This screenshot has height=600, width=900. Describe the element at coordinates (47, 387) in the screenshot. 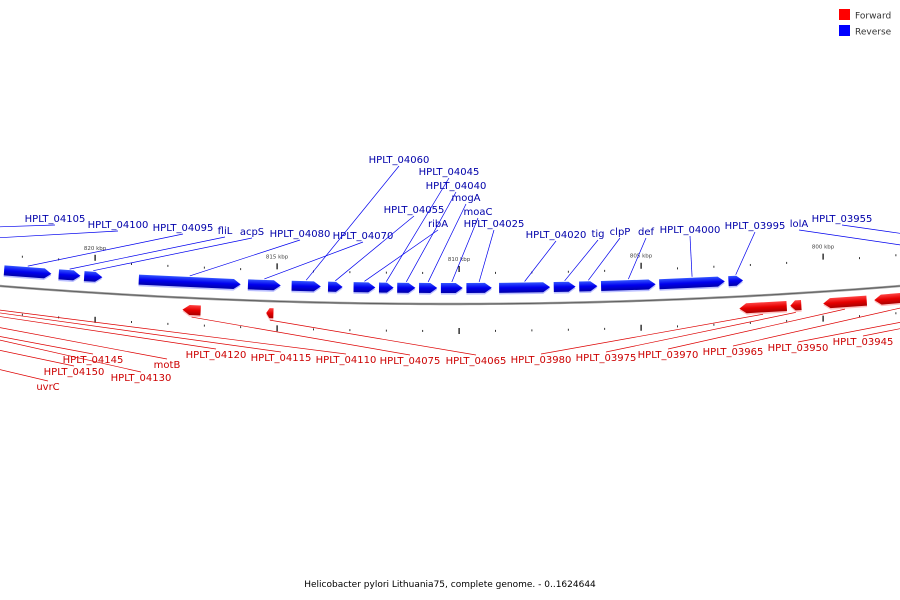

I see `forward-gene-label: uvrC` at that location.